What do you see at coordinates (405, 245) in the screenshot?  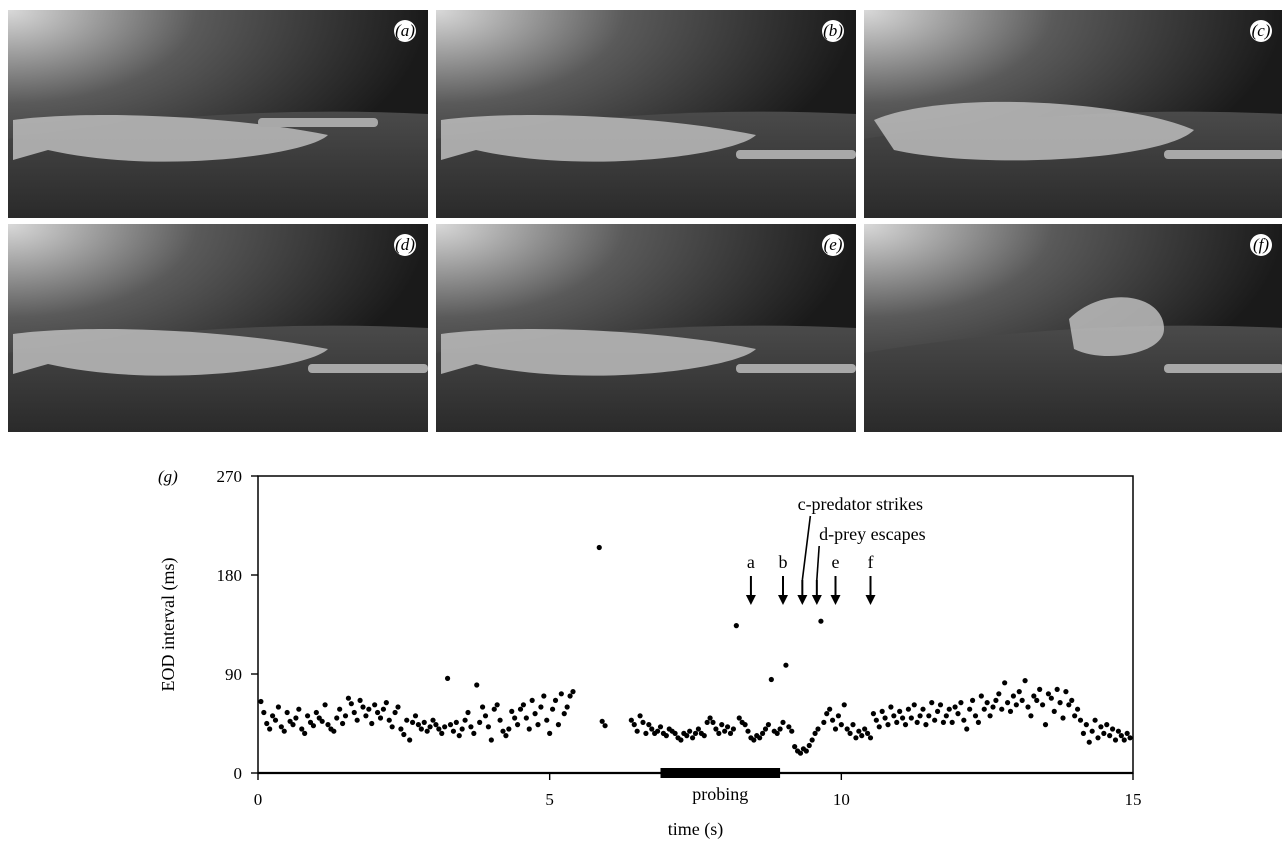 I see `panel-label: (d)` at bounding box center [405, 245].